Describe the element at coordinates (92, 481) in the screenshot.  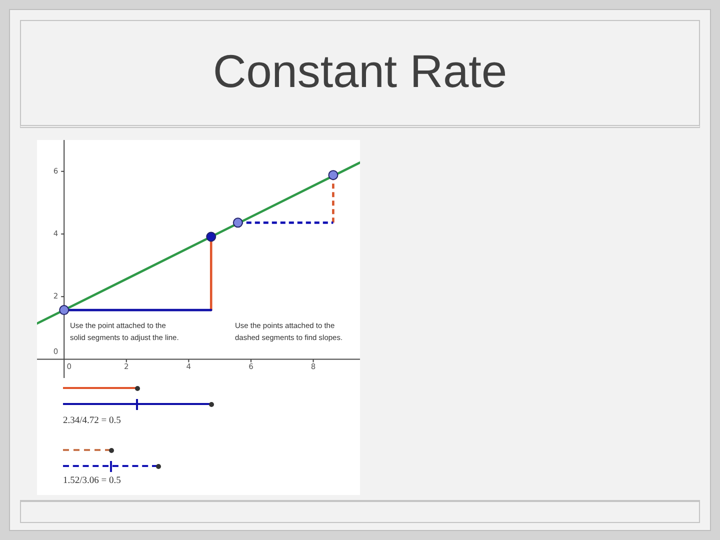
I see `text: 1.52/3.06 = 0.5` at that location.